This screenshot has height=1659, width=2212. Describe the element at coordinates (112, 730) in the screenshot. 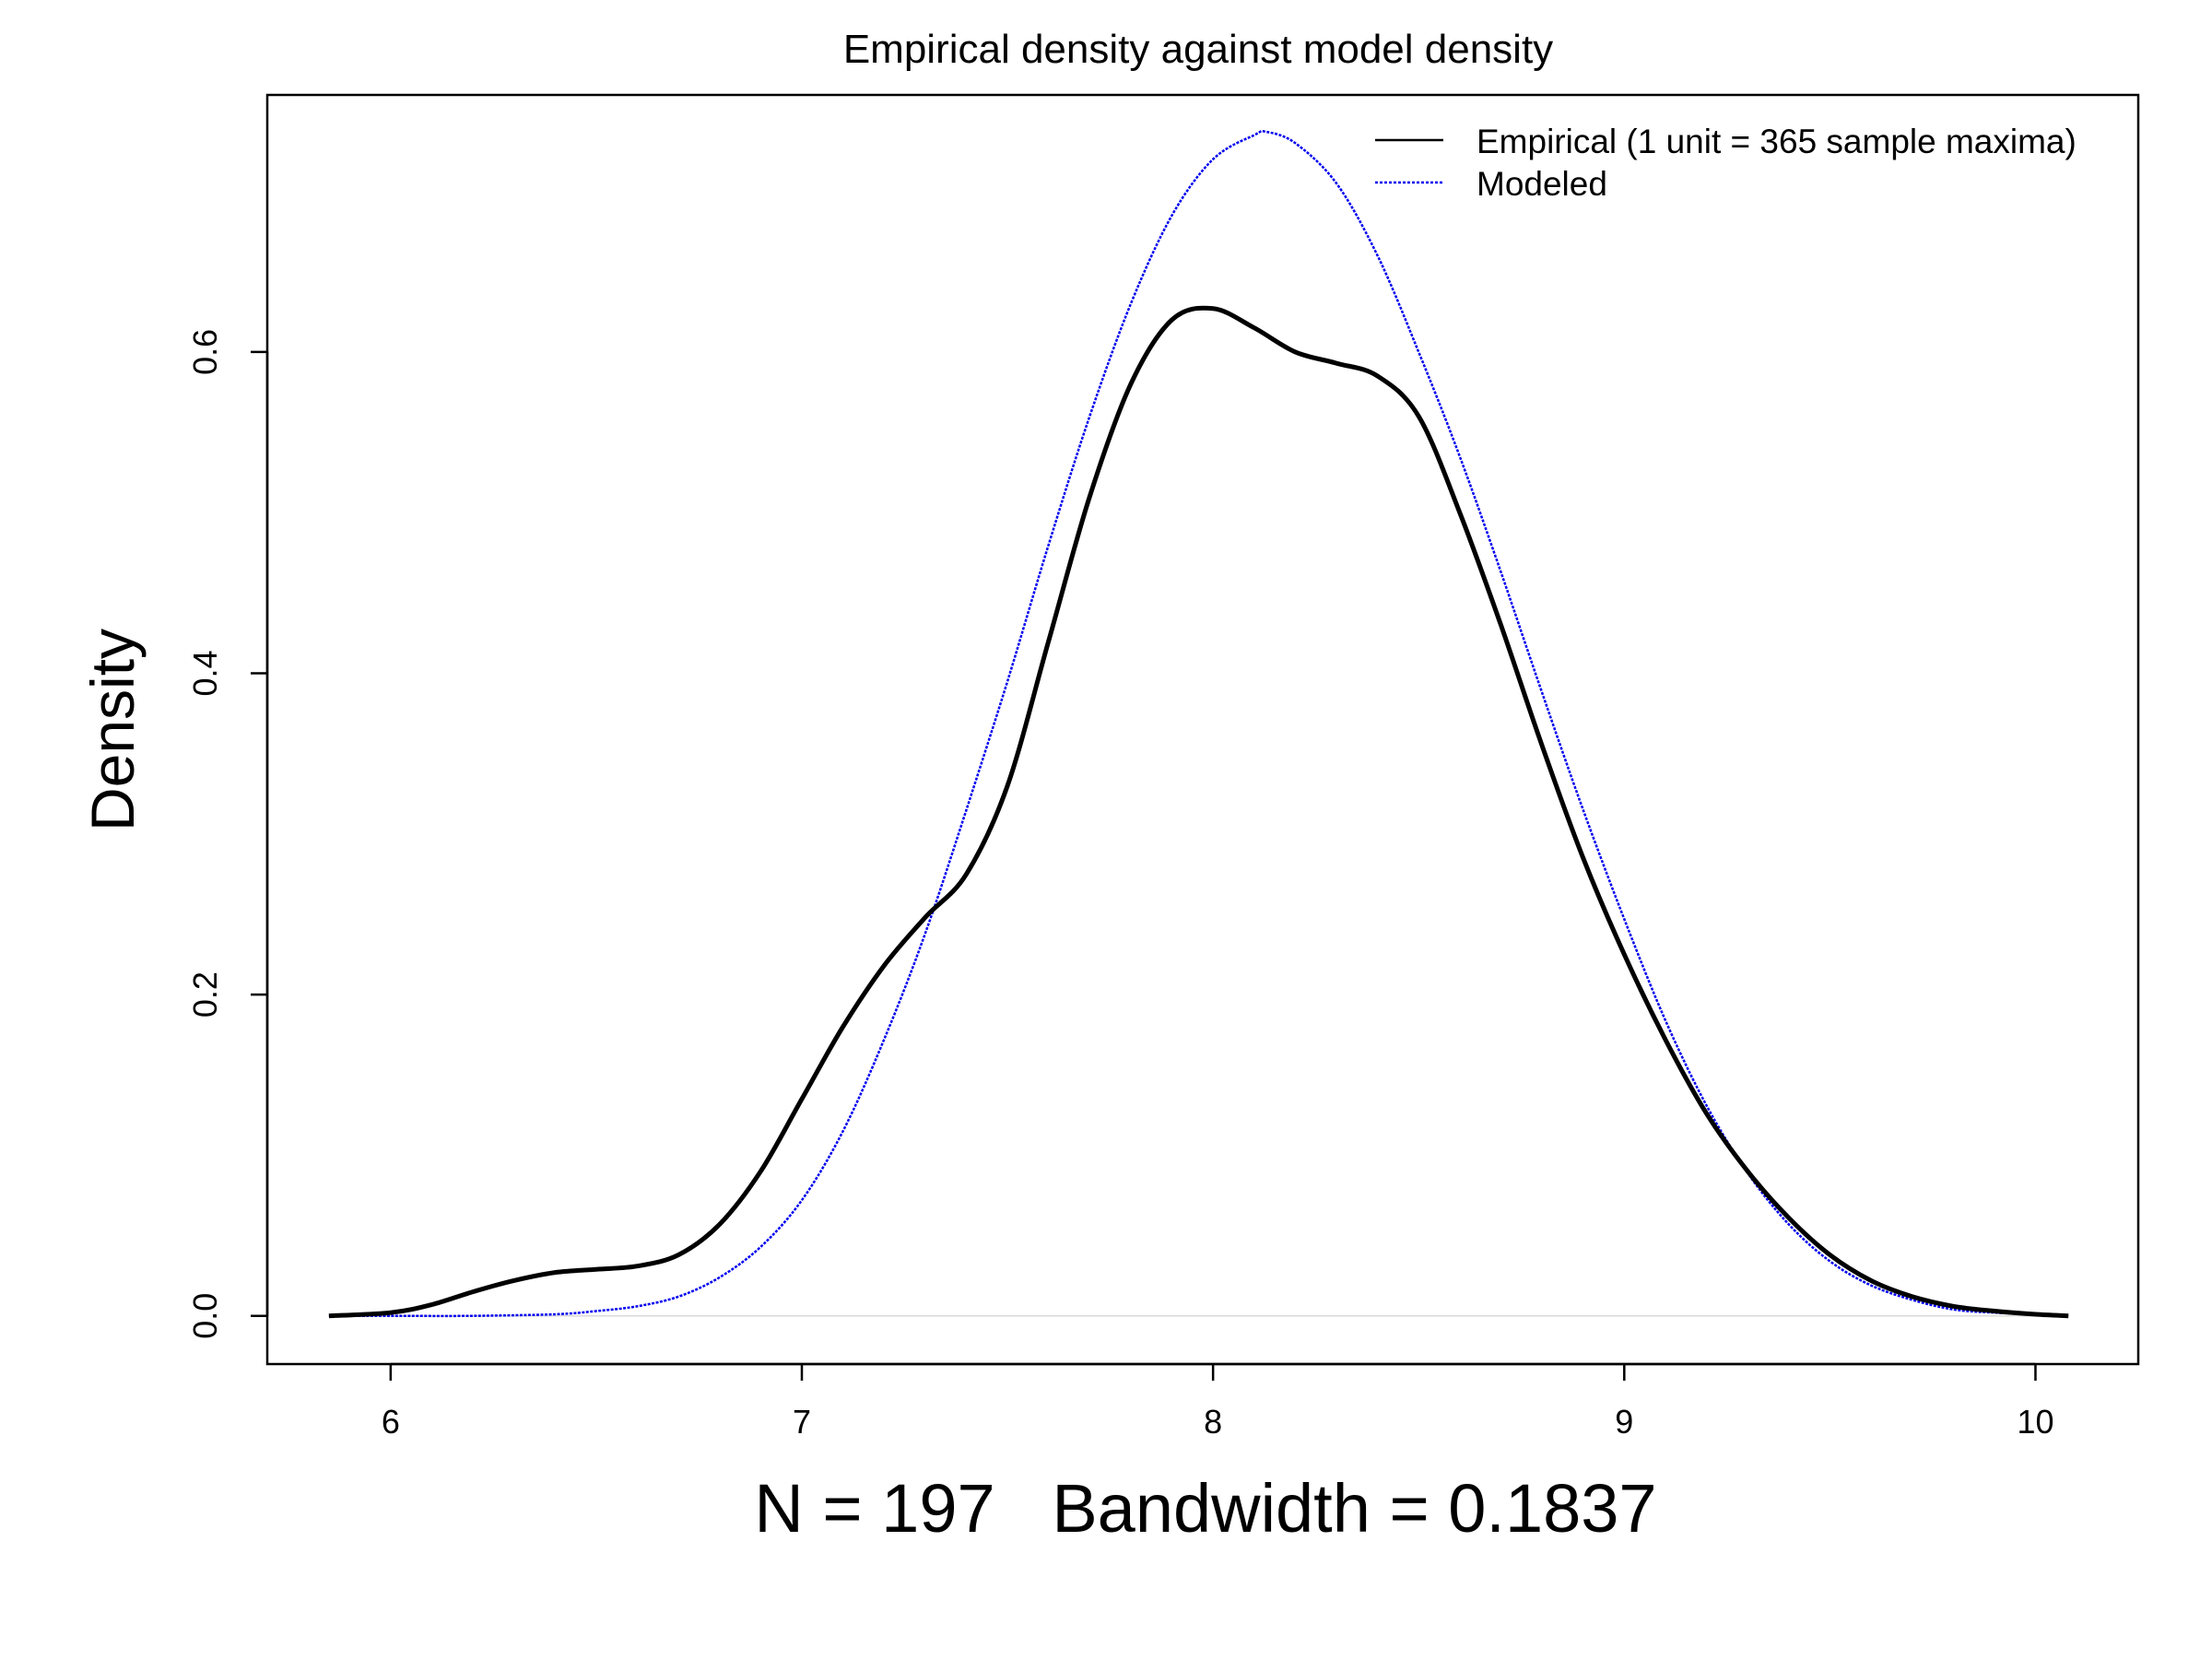

I see `y-axis-label: Density` at that location.